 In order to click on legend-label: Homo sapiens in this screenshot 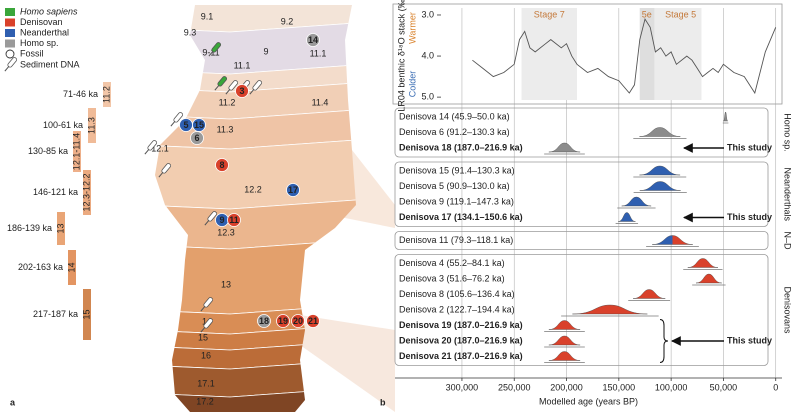, I will do `click(49, 11)`.